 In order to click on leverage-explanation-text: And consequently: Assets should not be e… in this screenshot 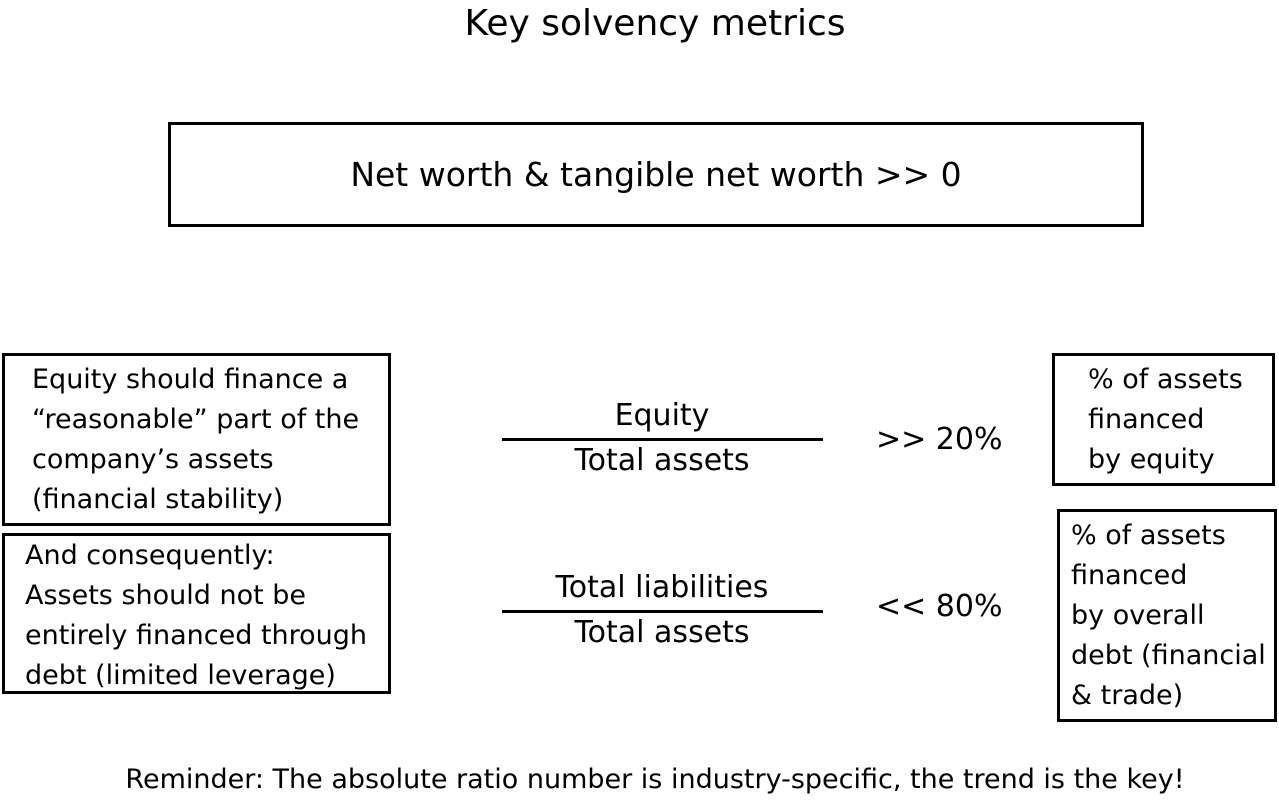, I will do `click(196, 615)`.